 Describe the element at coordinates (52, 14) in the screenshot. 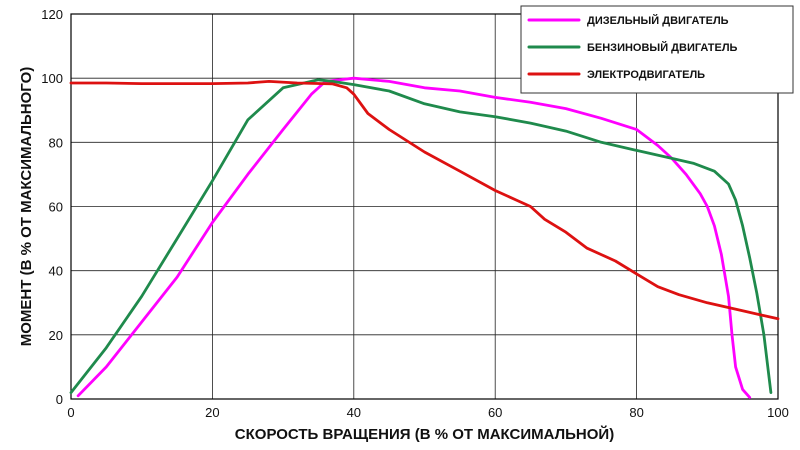

I see `y-tick-label: 120` at that location.